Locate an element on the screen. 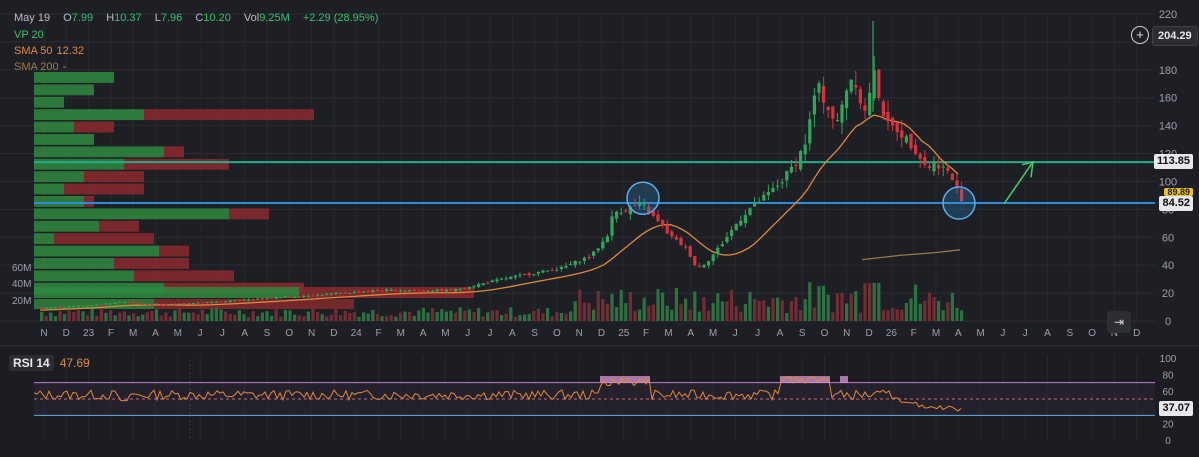 The image size is (1199, 457). y-tick-label: 40 is located at coordinates (1168, 266).